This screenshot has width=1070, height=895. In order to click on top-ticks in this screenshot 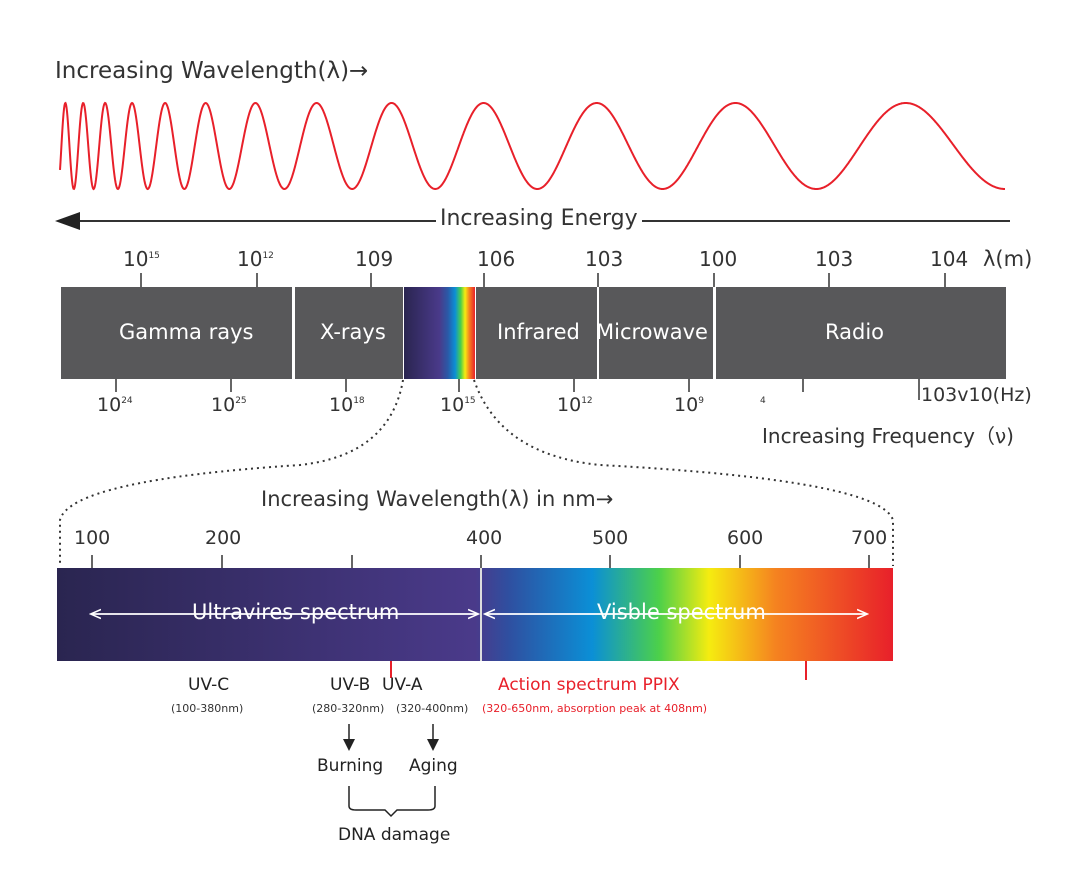, I will do `click(530, 336)`.